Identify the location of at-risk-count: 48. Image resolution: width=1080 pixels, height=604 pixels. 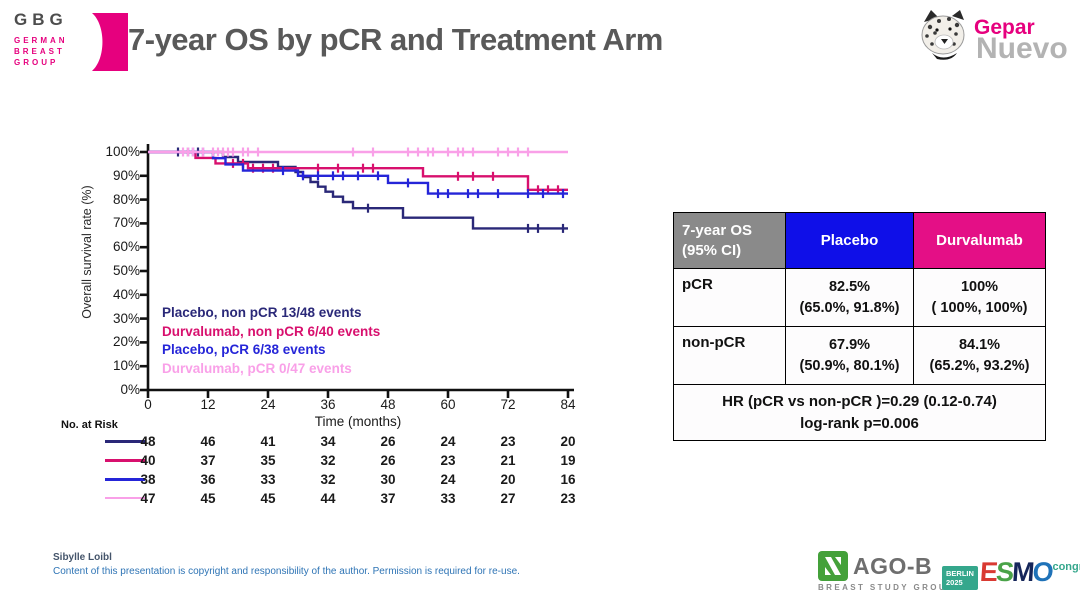
(148, 441).